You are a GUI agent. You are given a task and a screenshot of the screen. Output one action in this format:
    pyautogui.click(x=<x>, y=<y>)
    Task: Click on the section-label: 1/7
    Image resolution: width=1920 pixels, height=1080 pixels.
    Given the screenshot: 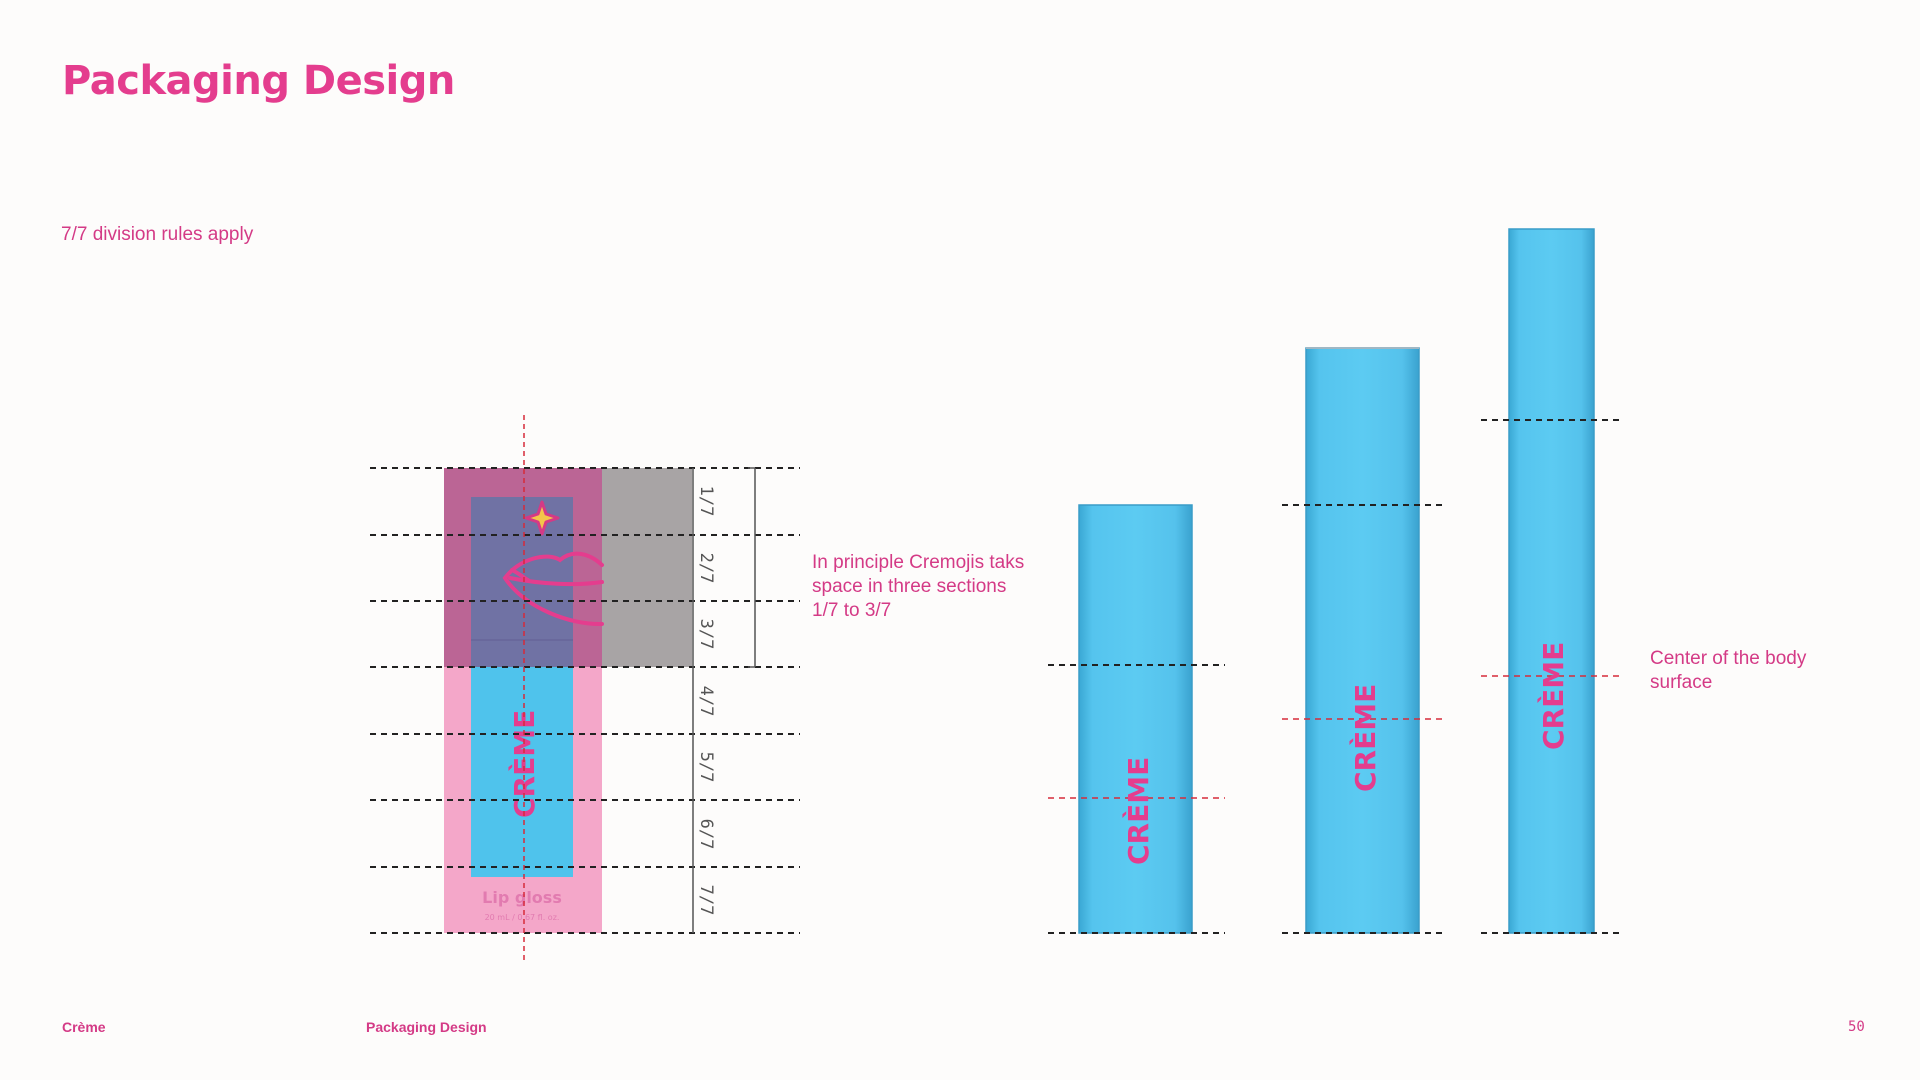 What is the action you would take?
    pyautogui.click(x=706, y=501)
    